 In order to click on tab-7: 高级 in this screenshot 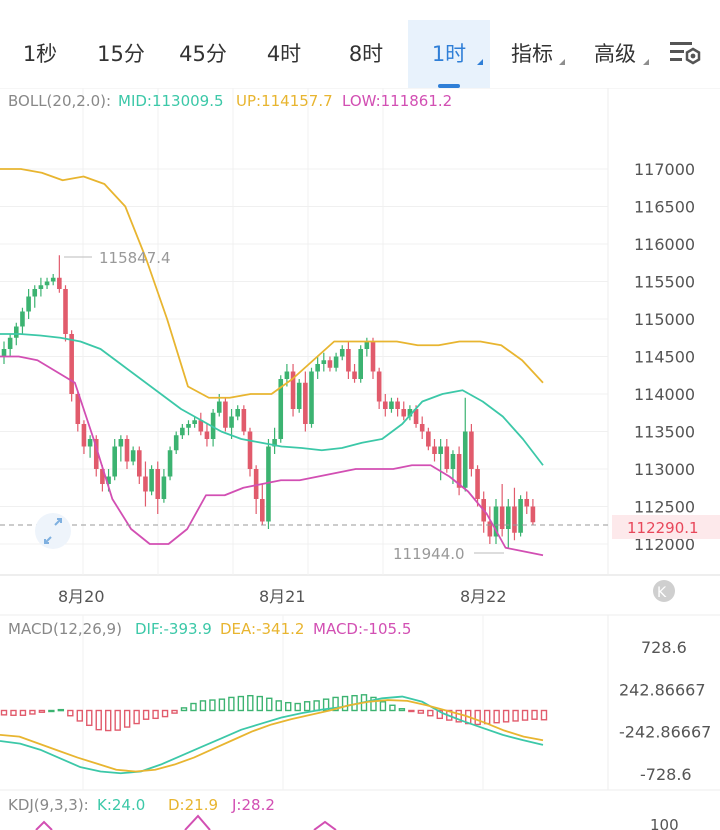, I will do `click(615, 54)`.